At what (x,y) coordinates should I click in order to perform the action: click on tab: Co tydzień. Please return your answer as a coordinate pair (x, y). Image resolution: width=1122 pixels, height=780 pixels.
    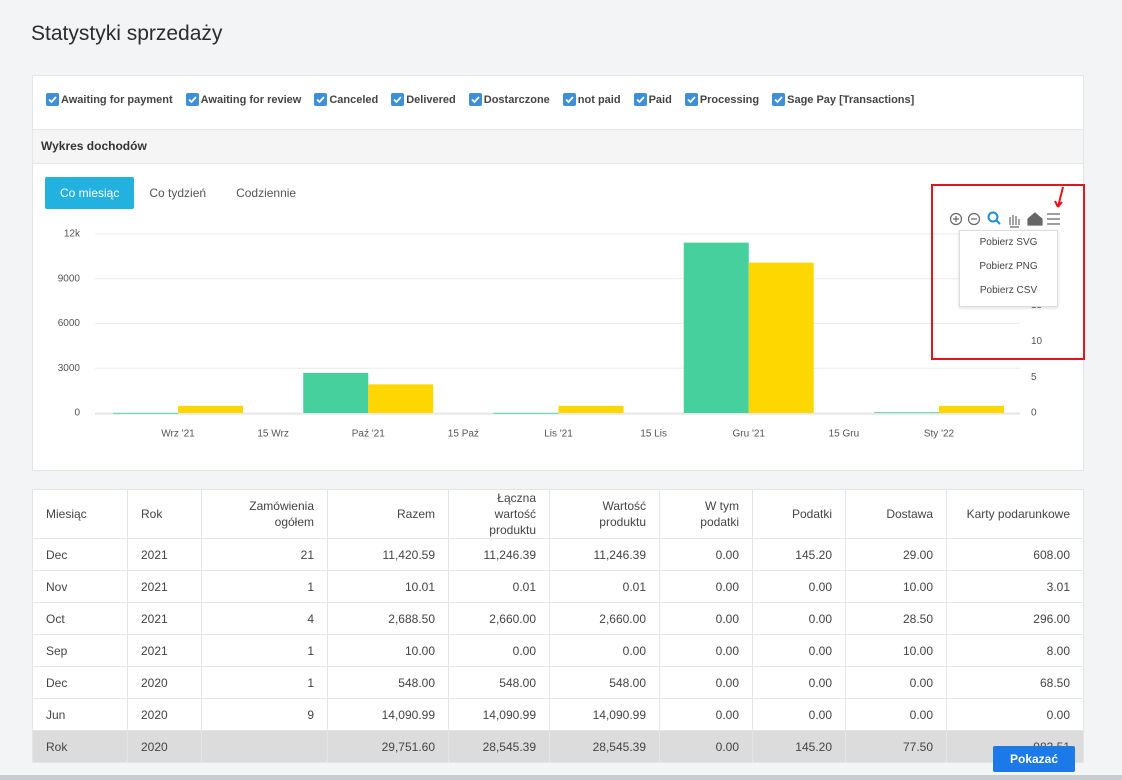
    Looking at the image, I should click on (178, 193).